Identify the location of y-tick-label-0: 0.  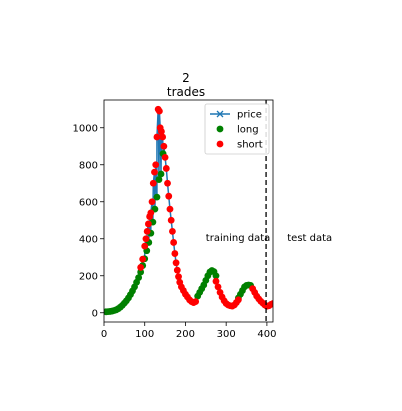
(95, 313).